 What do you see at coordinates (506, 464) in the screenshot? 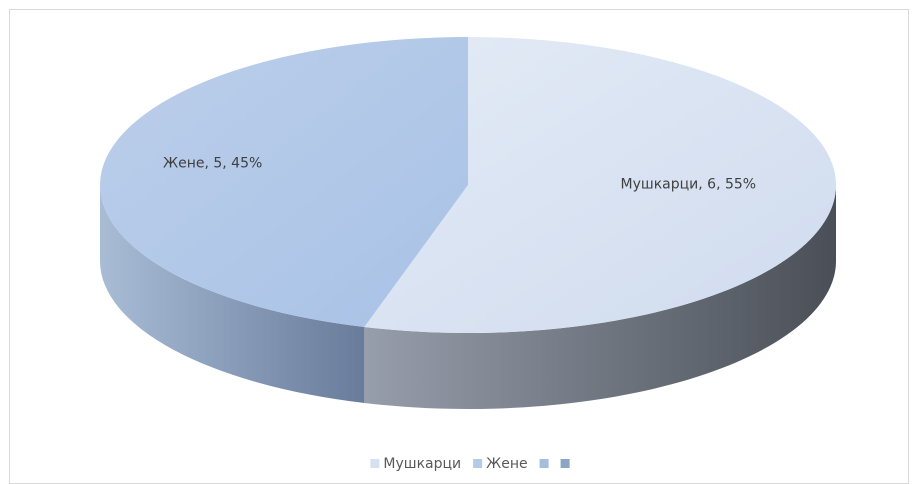
I see `legend-label: Жене` at bounding box center [506, 464].